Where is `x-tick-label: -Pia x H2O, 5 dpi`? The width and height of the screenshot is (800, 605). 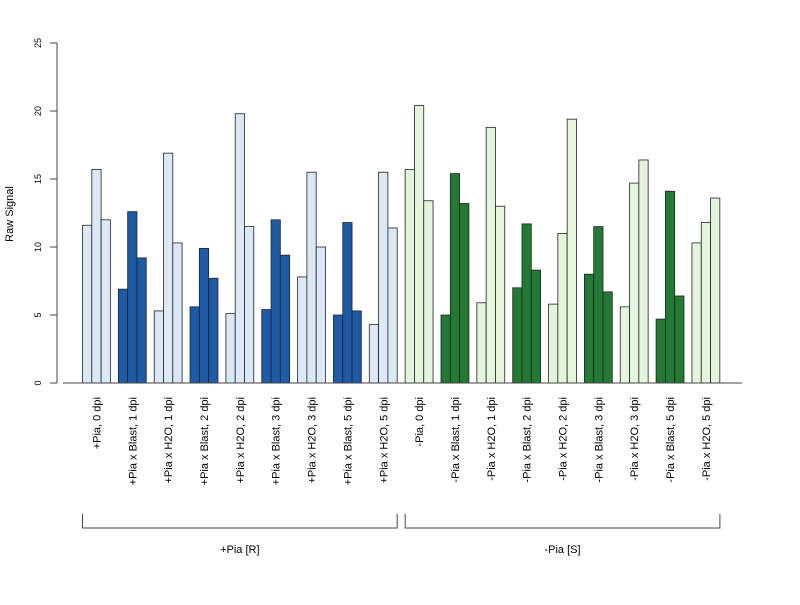 x-tick-label: -Pia x H2O, 5 dpi is located at coordinates (707, 439).